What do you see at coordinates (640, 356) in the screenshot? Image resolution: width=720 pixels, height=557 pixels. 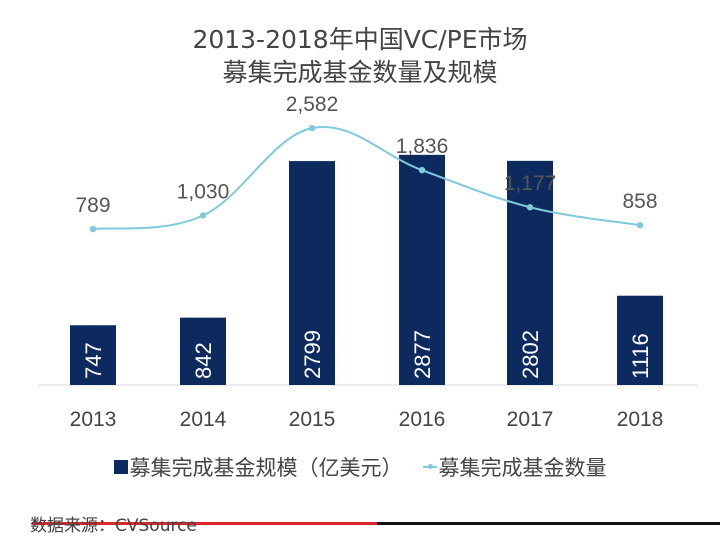 I see `bar-value-label-2018: 1116` at bounding box center [640, 356].